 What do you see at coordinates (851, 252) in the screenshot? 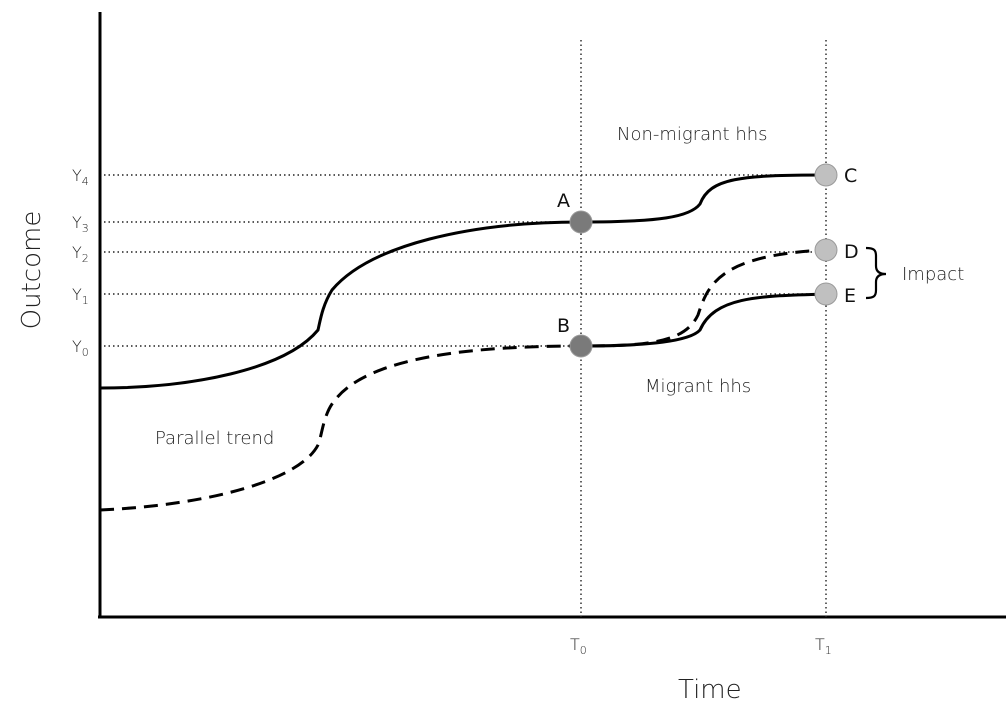
I see `point-d-label: D` at bounding box center [851, 252].